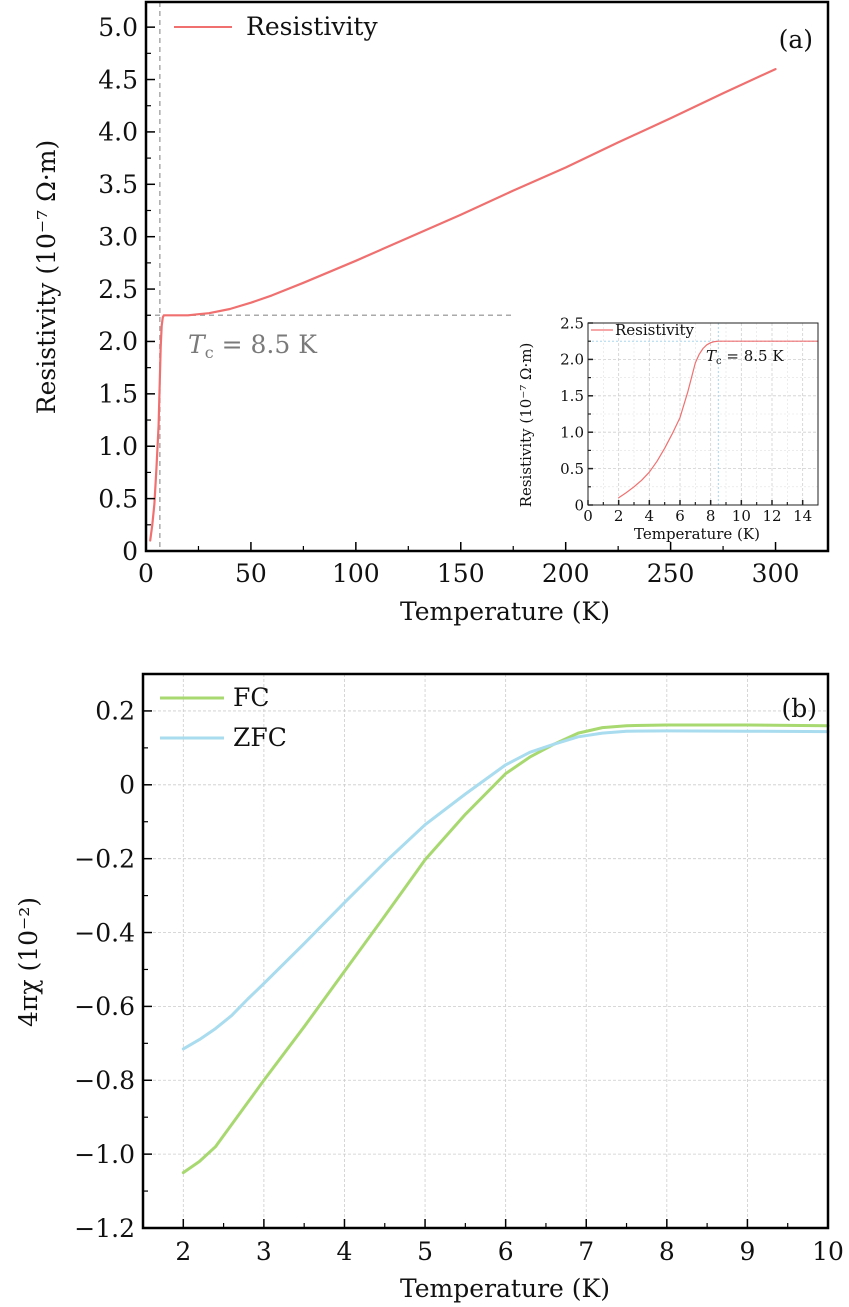 The height and width of the screenshot is (1307, 849). I want to click on y-tick-label: −0.4, so click(104, 932).